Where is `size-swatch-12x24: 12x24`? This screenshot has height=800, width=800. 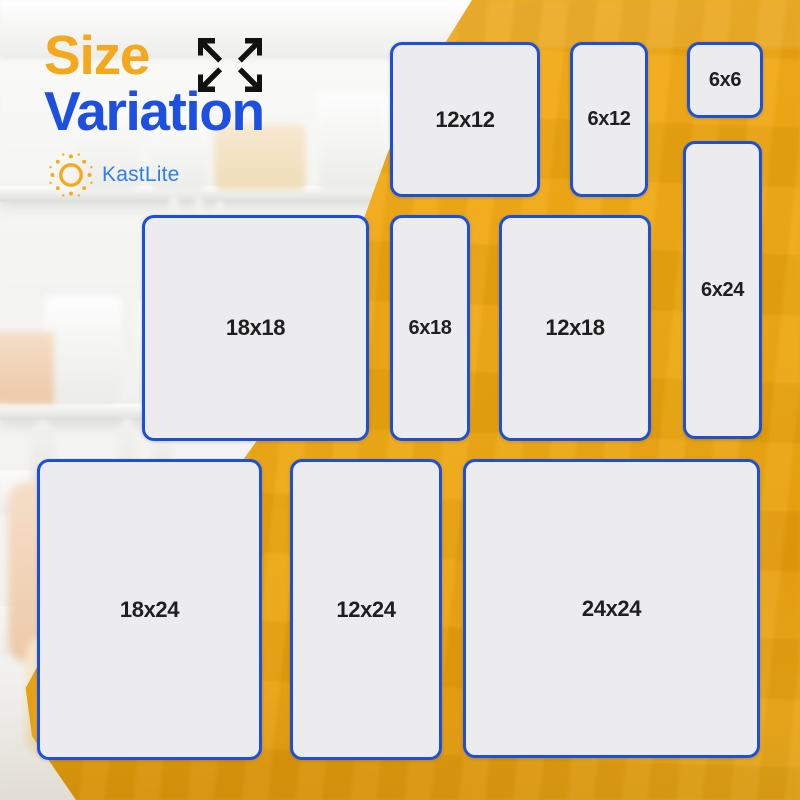 size-swatch-12x24: 12x24 is located at coordinates (366, 609).